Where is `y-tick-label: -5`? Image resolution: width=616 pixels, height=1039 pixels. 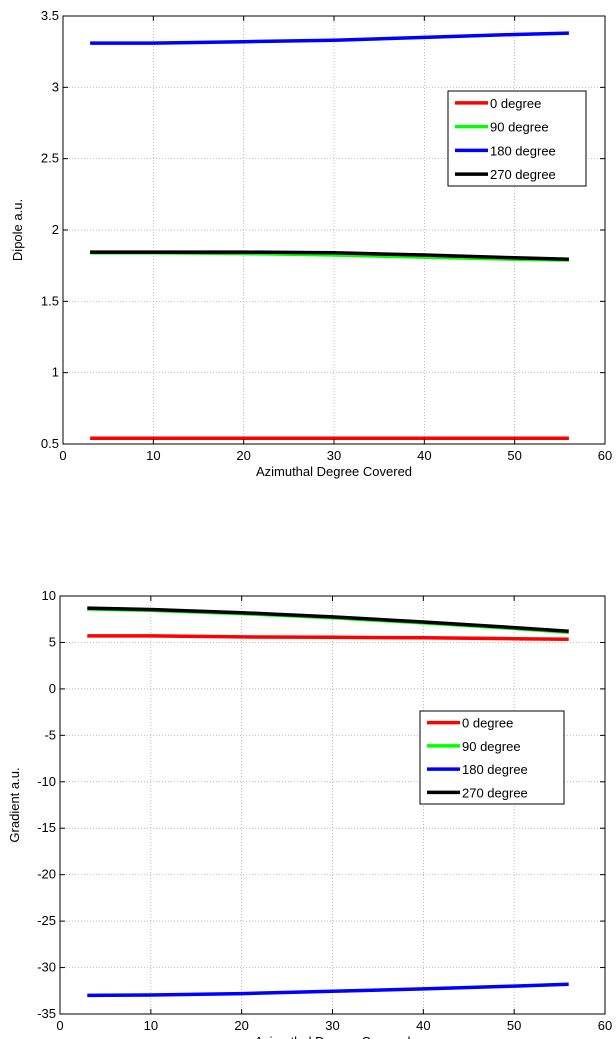 y-tick-label: -5 is located at coordinates (50, 734).